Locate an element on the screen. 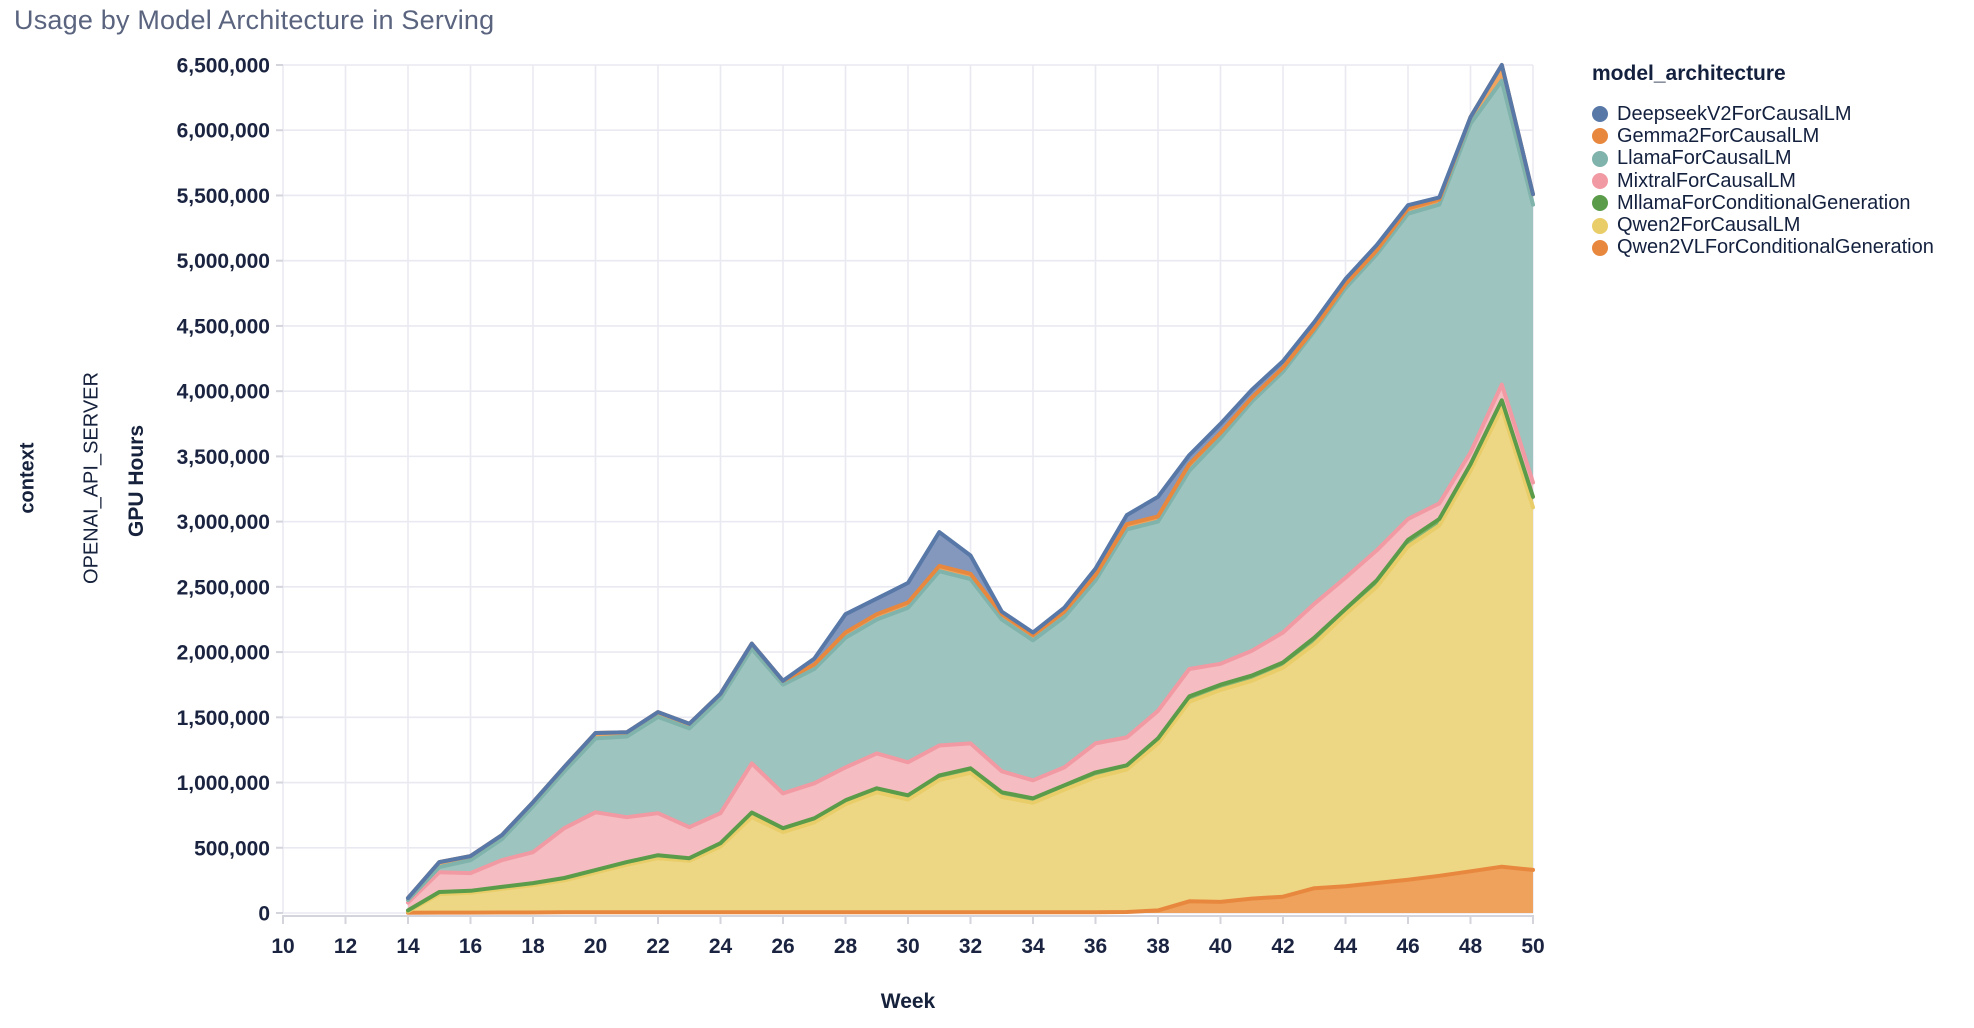  y-tick-label: 6,500,000 is located at coordinates (223, 66).